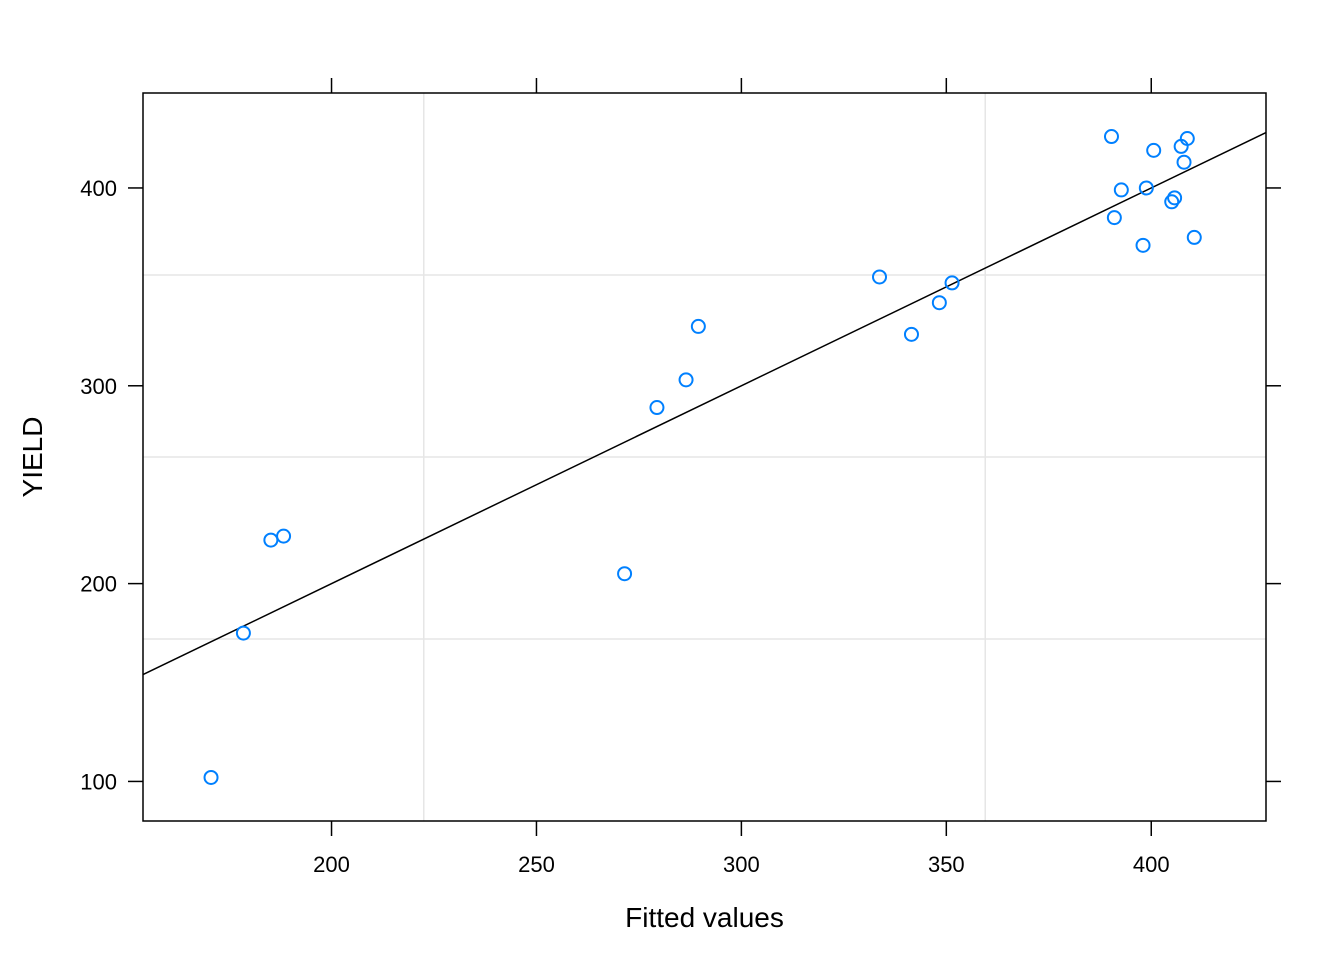  Describe the element at coordinates (704, 917) in the screenshot. I see `x-axis-title: Fitted values` at that location.